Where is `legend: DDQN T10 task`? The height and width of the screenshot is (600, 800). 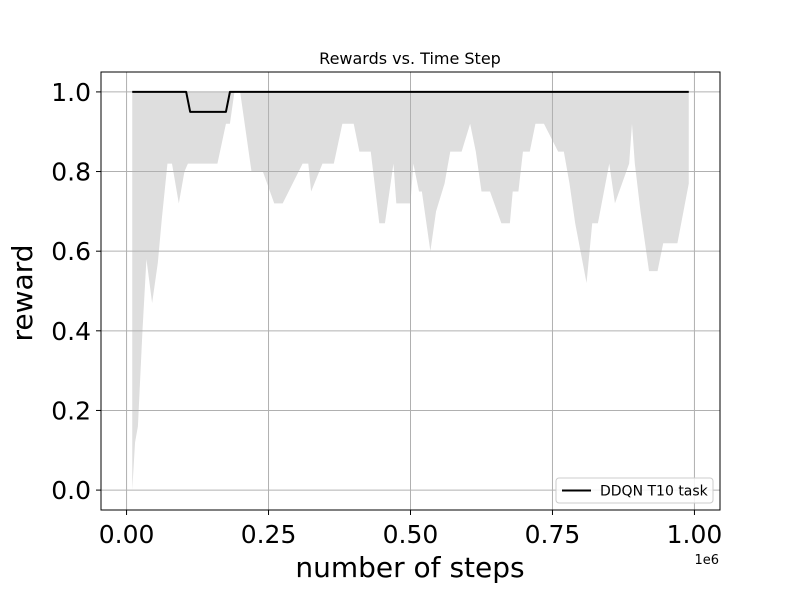
legend: DDQN T10 task is located at coordinates (634, 490).